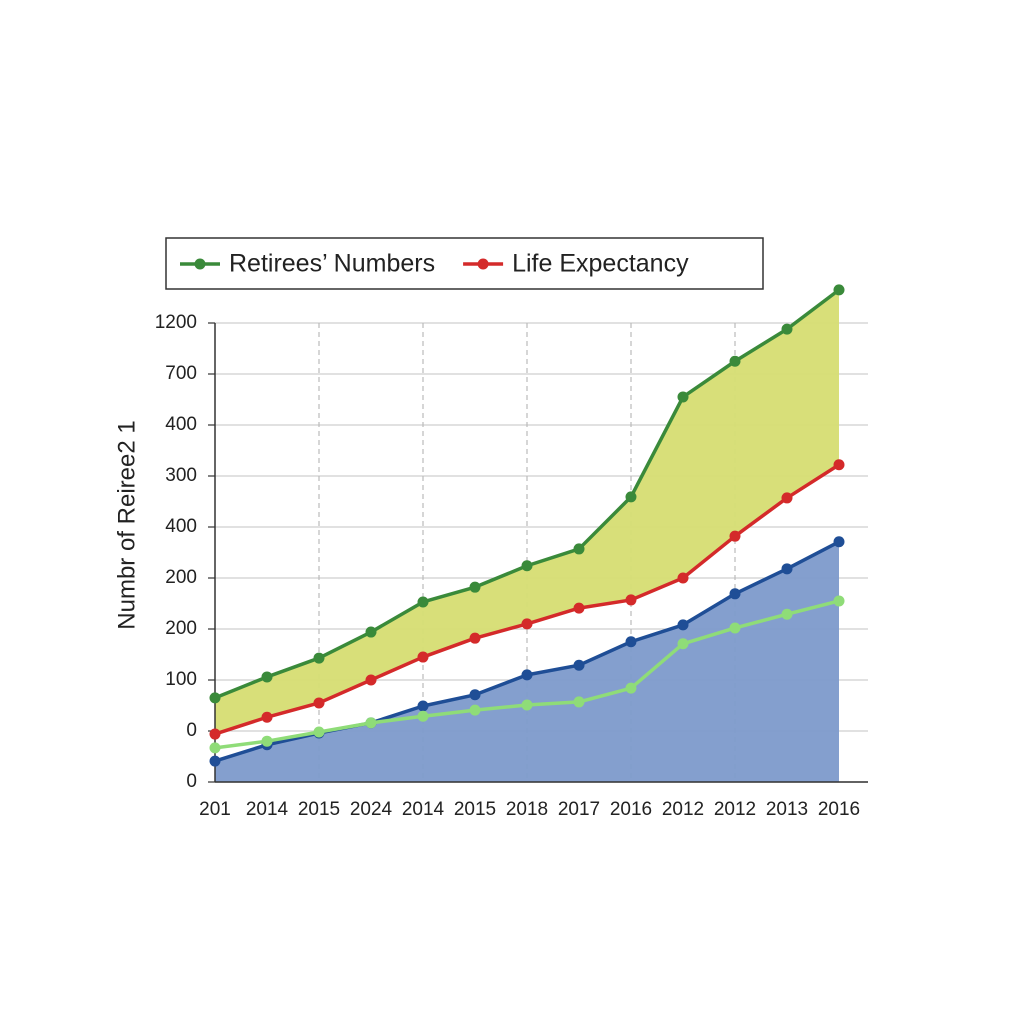 The height and width of the screenshot is (1024, 1024). Describe the element at coordinates (181, 475) in the screenshot. I see `y-tick-label: 300` at that location.